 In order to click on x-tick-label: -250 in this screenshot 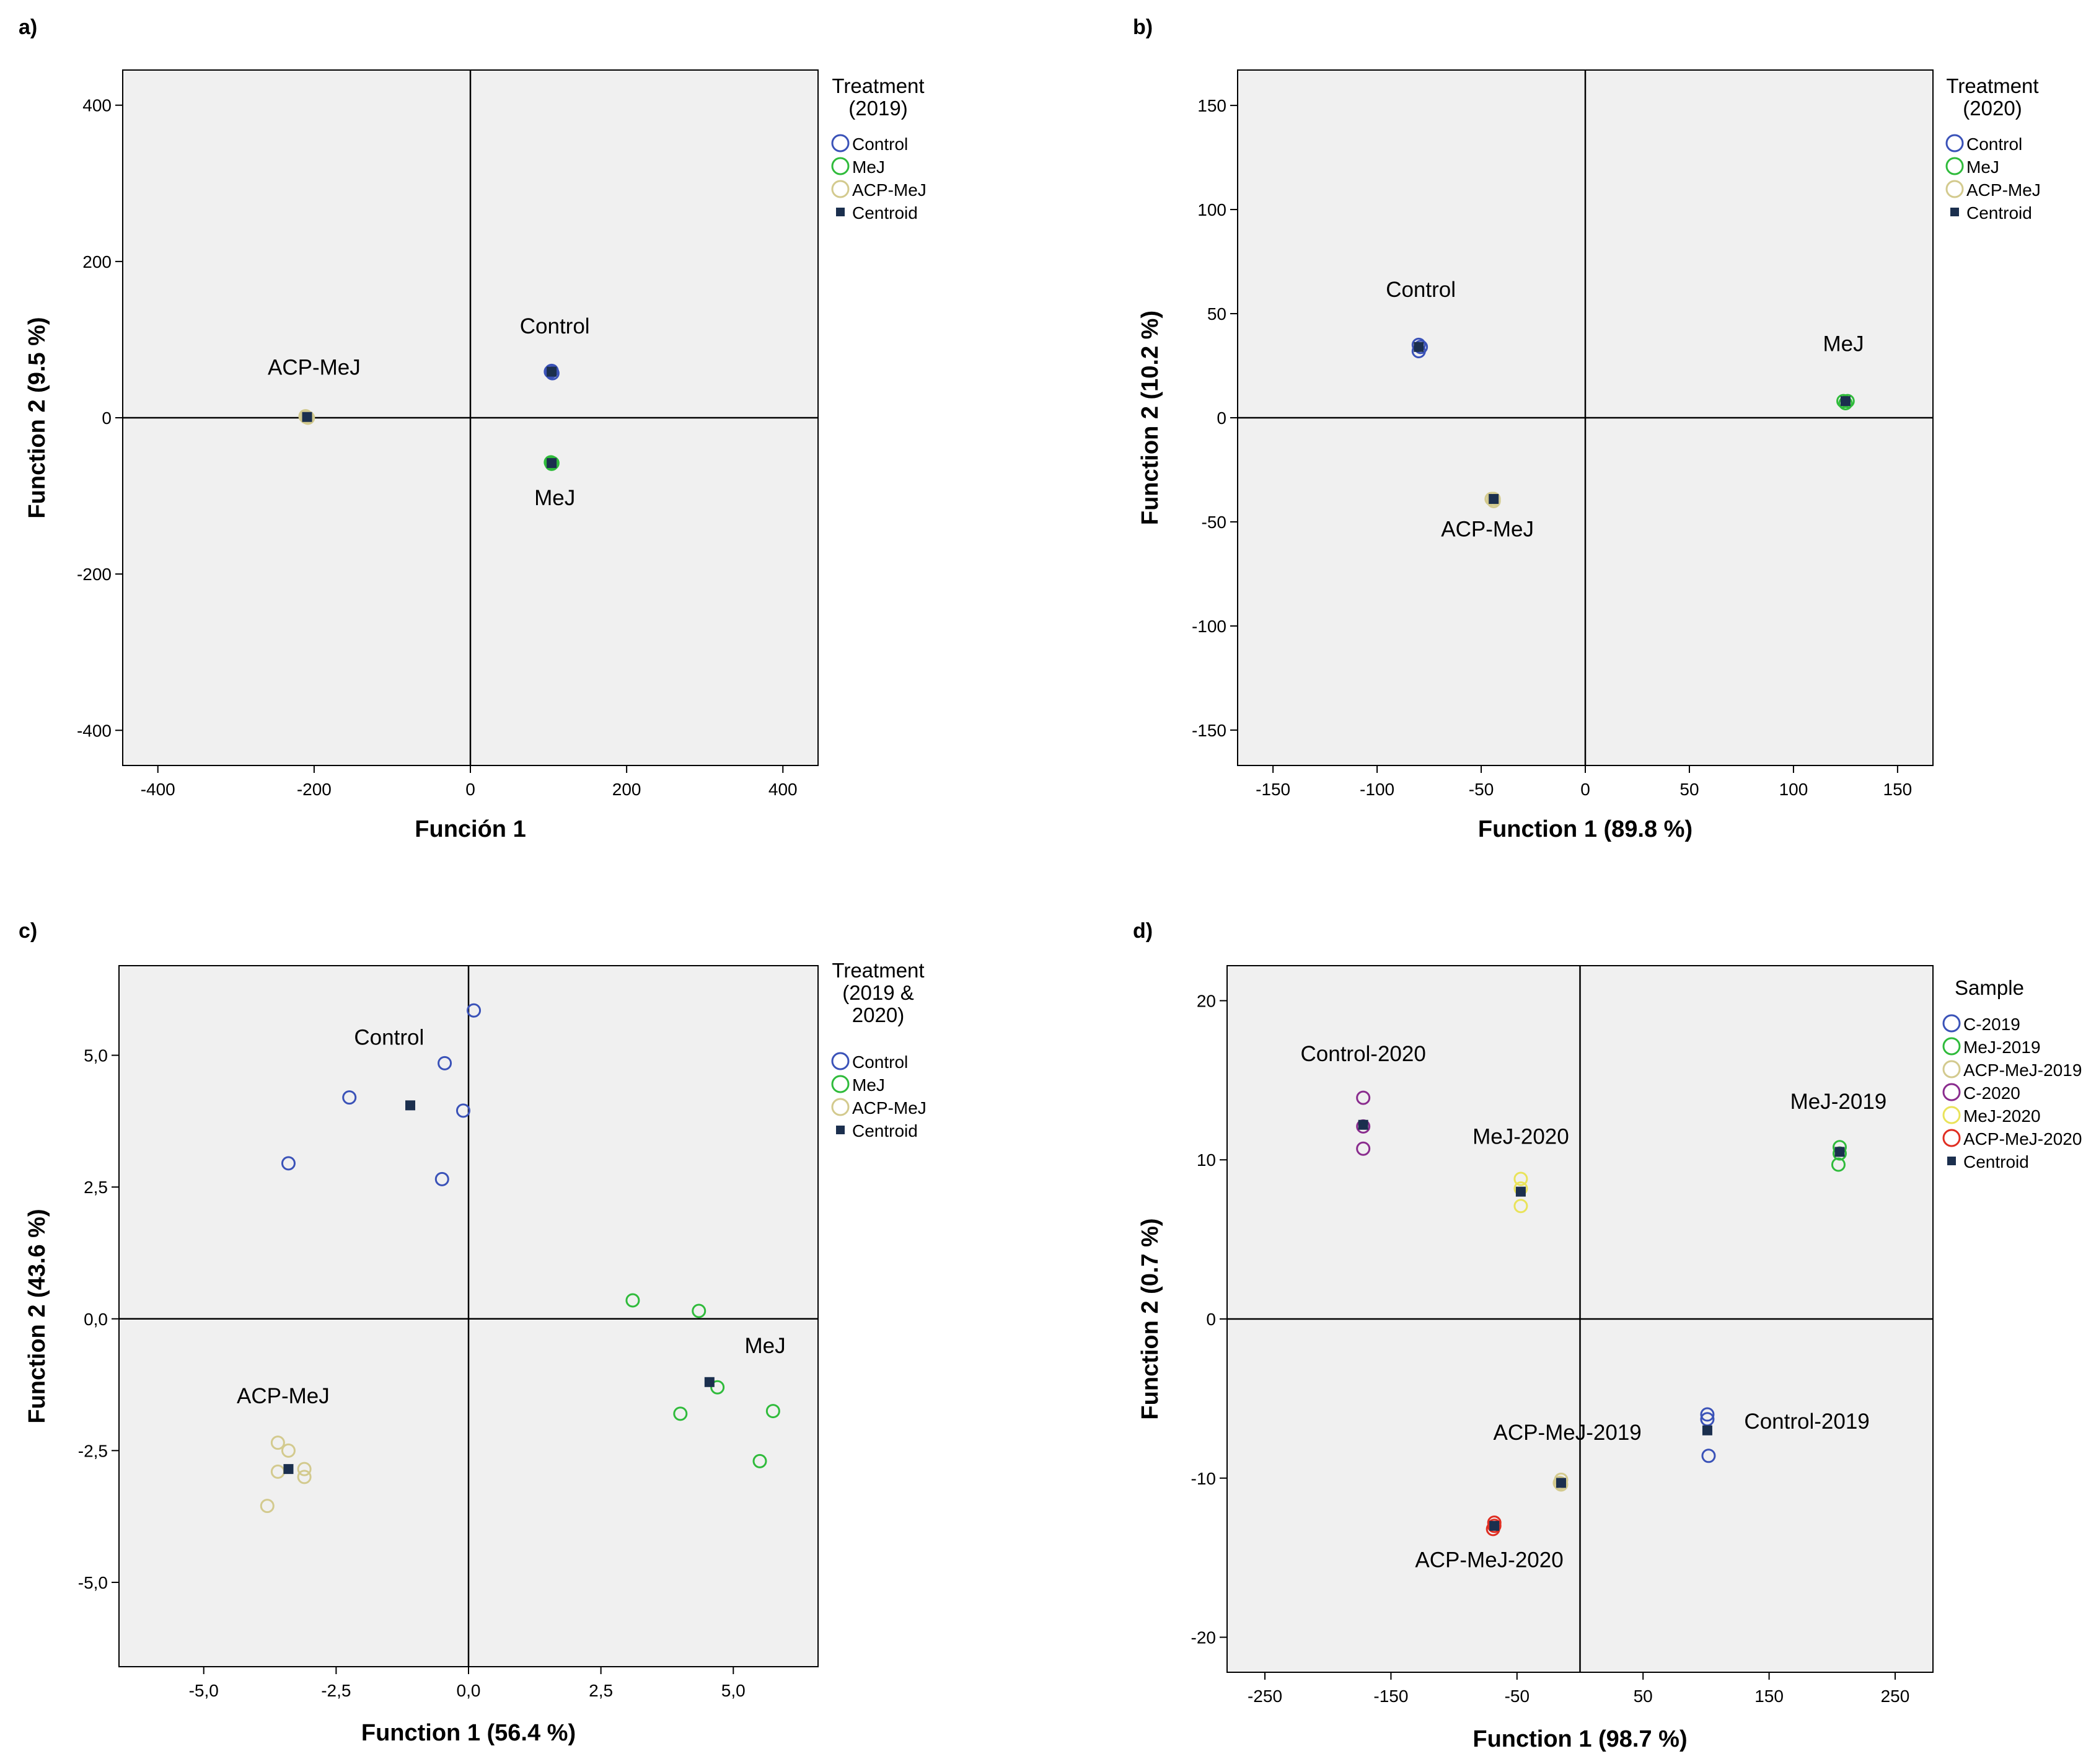, I will do `click(1265, 1696)`.